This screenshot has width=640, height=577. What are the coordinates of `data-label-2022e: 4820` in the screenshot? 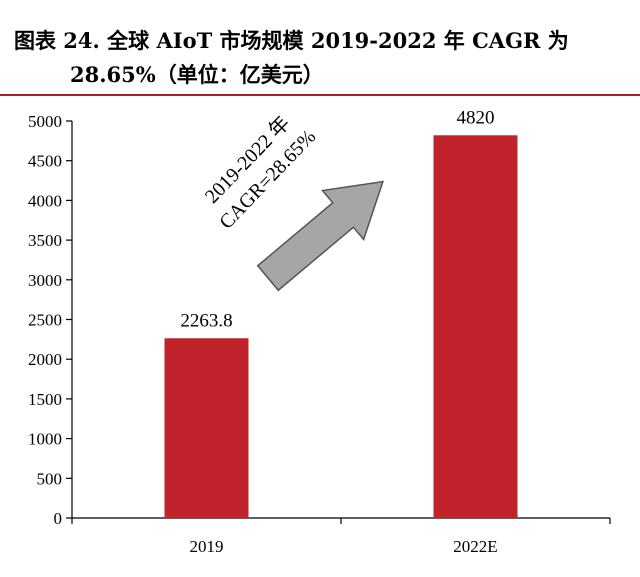 It's located at (476, 117).